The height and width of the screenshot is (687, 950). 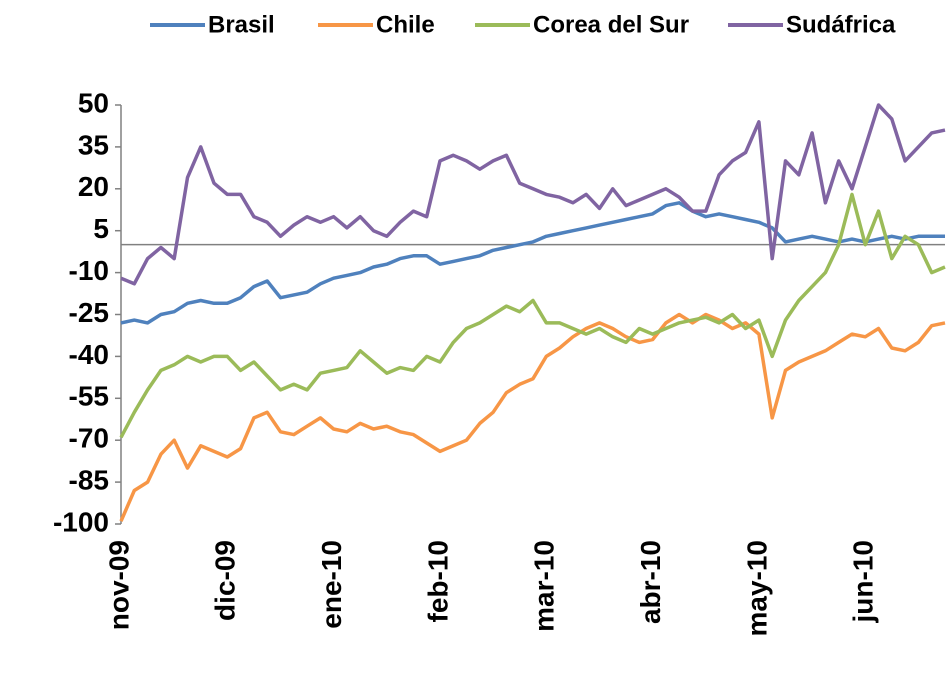 What do you see at coordinates (118, 585) in the screenshot?
I see `x-tick-label: nov-09` at bounding box center [118, 585].